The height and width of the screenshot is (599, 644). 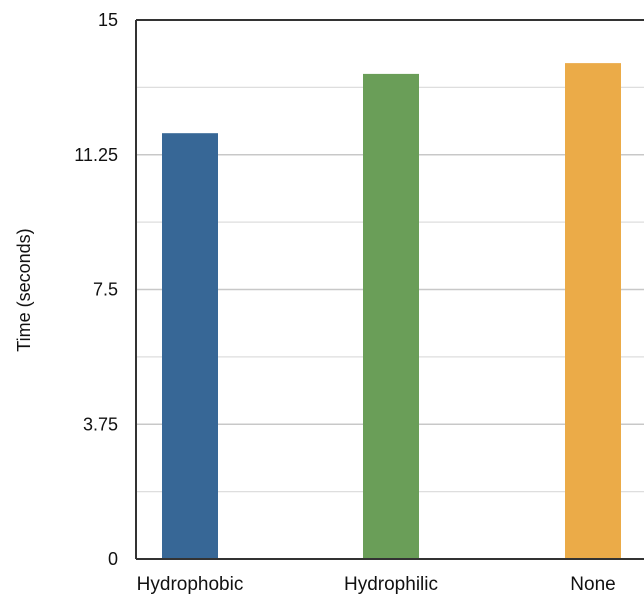 I want to click on x-category-label: Hydrophobic, so click(x=190, y=584).